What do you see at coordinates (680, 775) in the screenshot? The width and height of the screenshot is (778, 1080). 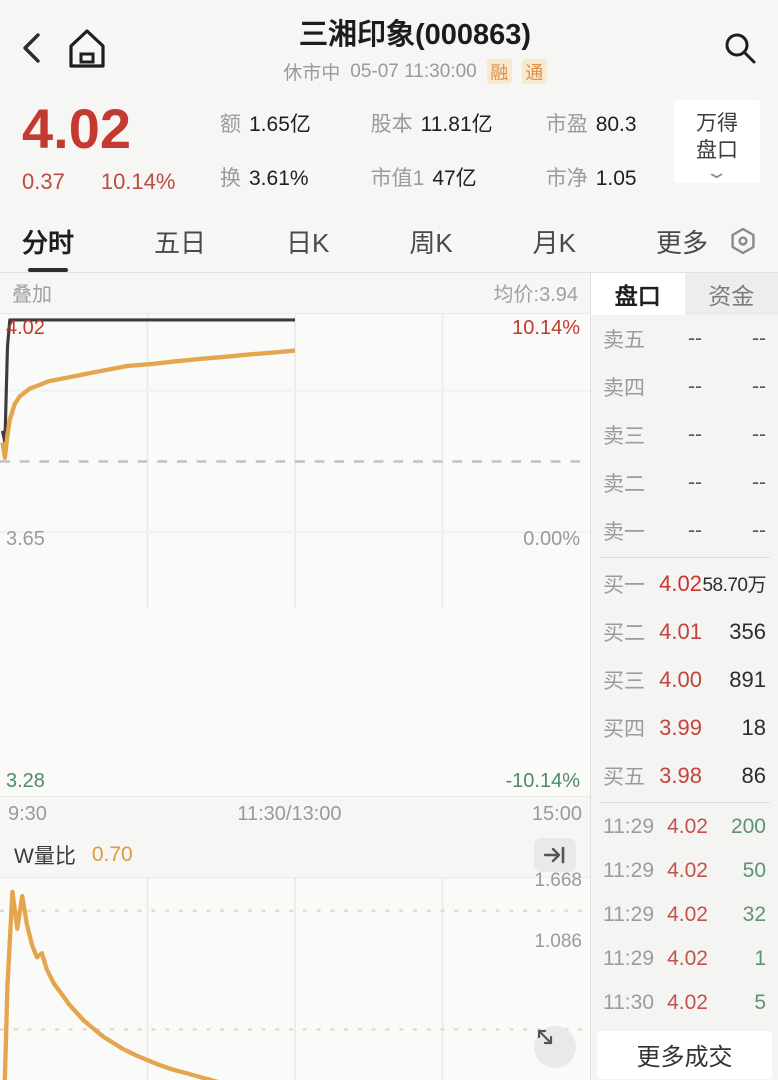 I see `bid-price: 3.98` at bounding box center [680, 775].